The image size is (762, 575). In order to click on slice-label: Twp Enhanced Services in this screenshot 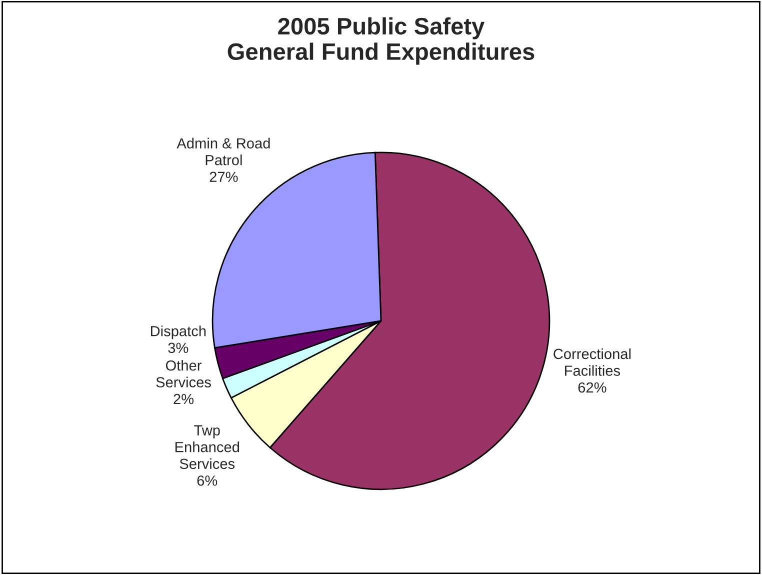, I will do `click(207, 447)`.